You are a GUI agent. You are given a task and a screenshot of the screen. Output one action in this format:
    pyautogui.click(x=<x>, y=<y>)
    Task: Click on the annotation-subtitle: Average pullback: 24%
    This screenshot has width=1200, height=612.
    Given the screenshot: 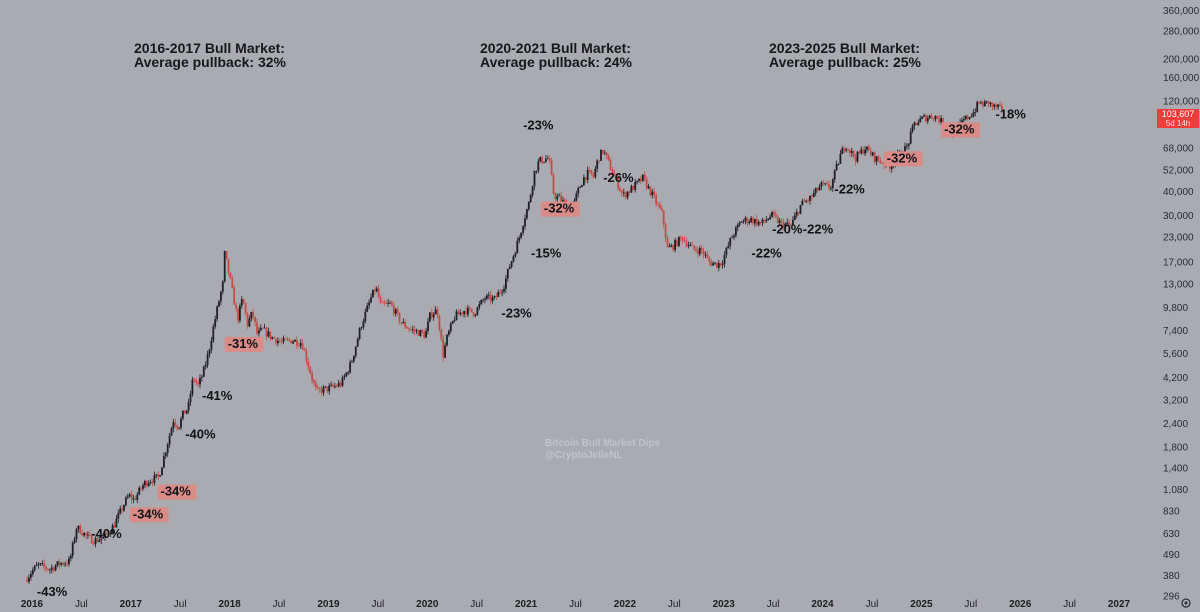 What is the action you would take?
    pyautogui.click(x=556, y=62)
    